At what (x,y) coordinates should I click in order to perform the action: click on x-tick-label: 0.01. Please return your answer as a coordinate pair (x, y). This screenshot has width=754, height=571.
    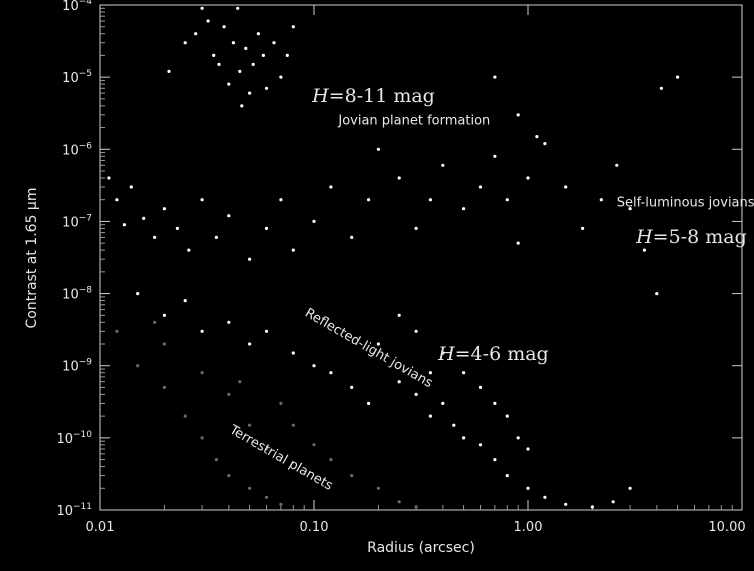
    Looking at the image, I should click on (100, 527).